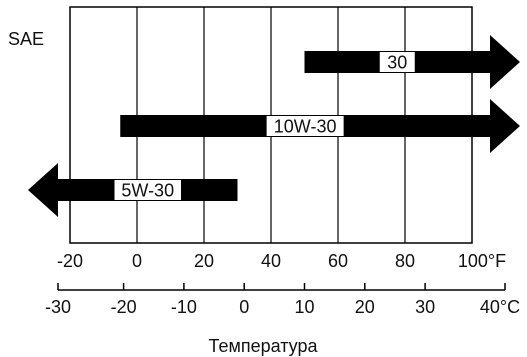  Describe the element at coordinates (263, 346) in the screenshot. I see `temperature-caption: Температура` at that location.